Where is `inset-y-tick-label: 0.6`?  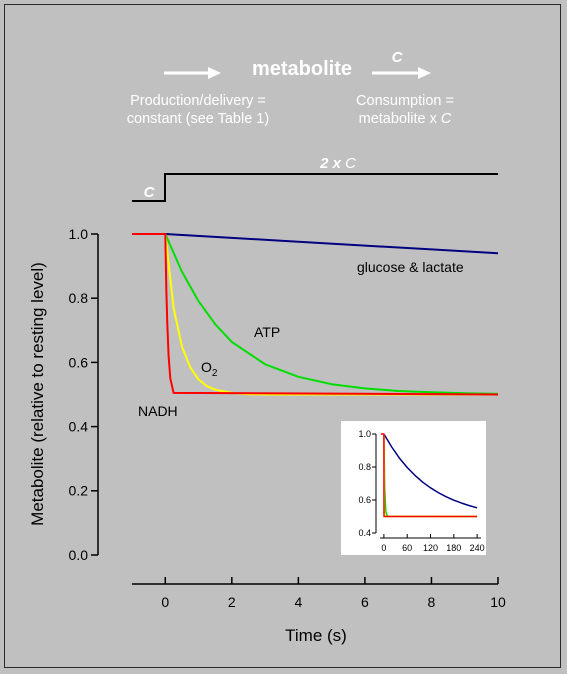 inset-y-tick-label: 0.6 is located at coordinates (364, 500).